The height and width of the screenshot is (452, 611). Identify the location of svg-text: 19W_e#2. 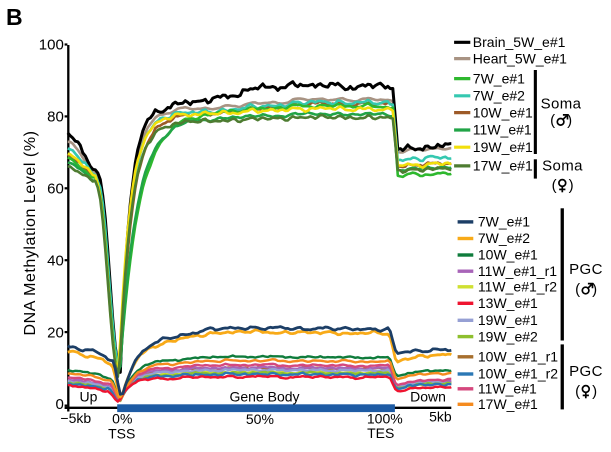
(508, 336).